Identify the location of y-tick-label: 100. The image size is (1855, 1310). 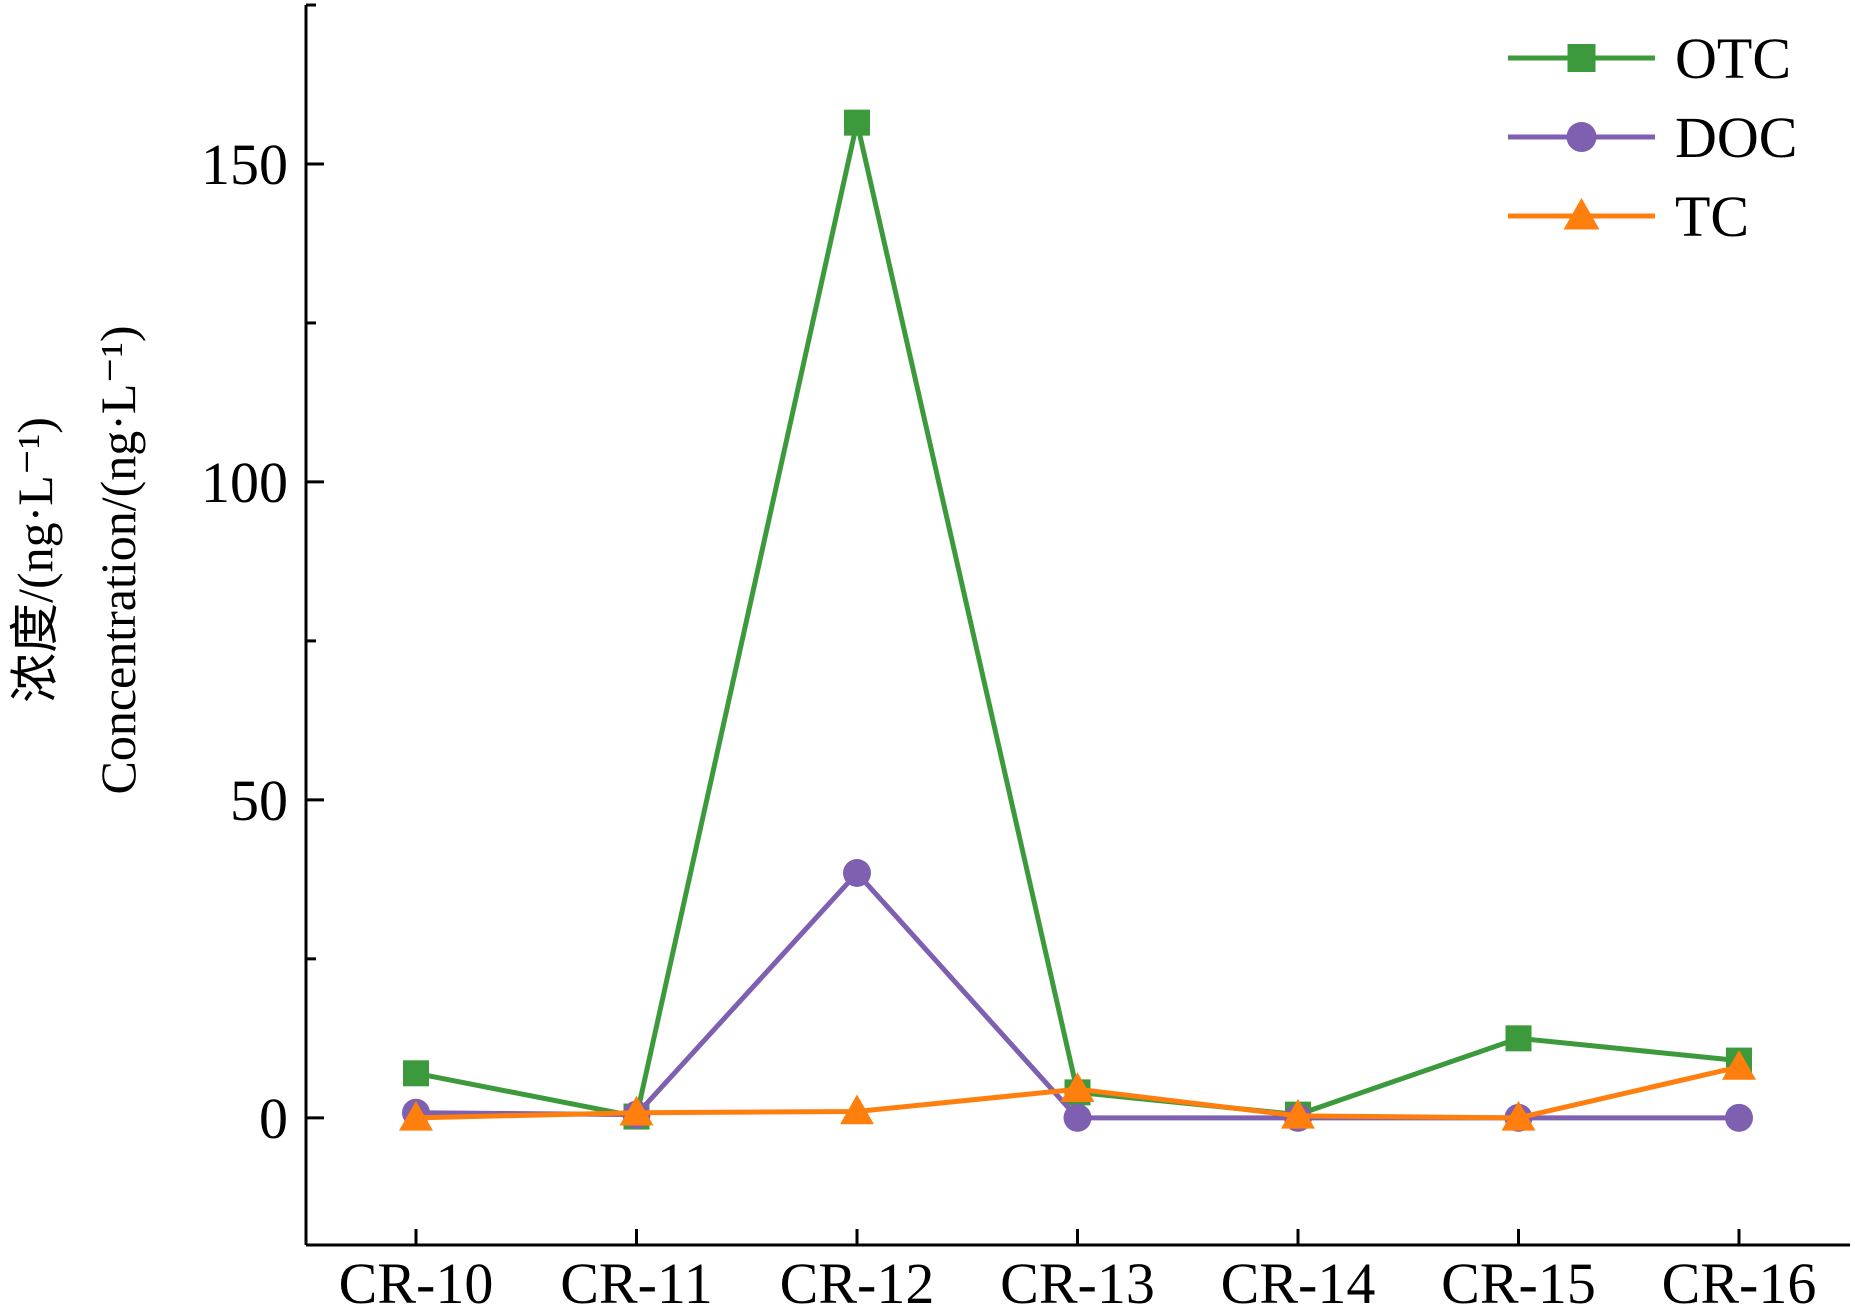
(244, 482).